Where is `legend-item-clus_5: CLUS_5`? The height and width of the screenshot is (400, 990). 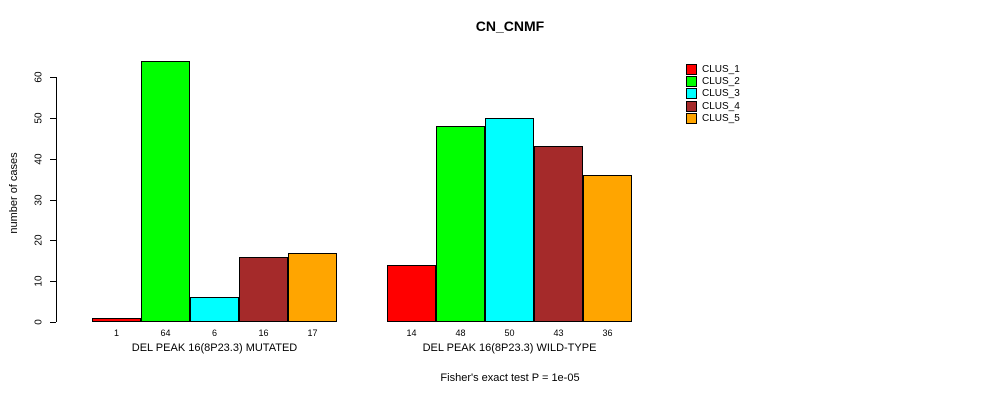
legend-item-clus_5: CLUS_5 is located at coordinates (713, 119).